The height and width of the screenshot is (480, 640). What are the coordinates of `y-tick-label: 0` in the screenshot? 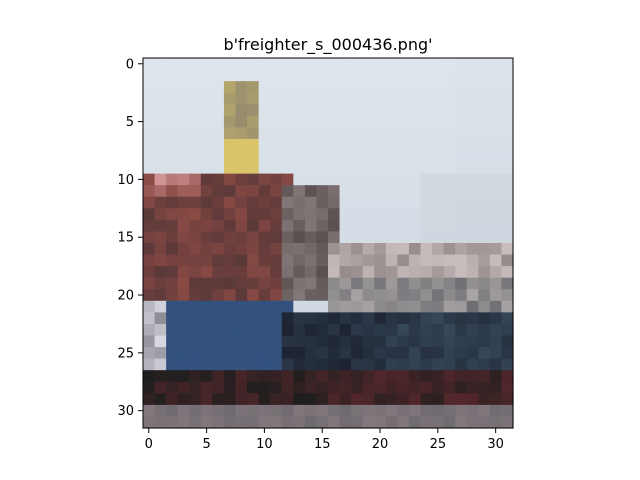 It's located at (130, 64).